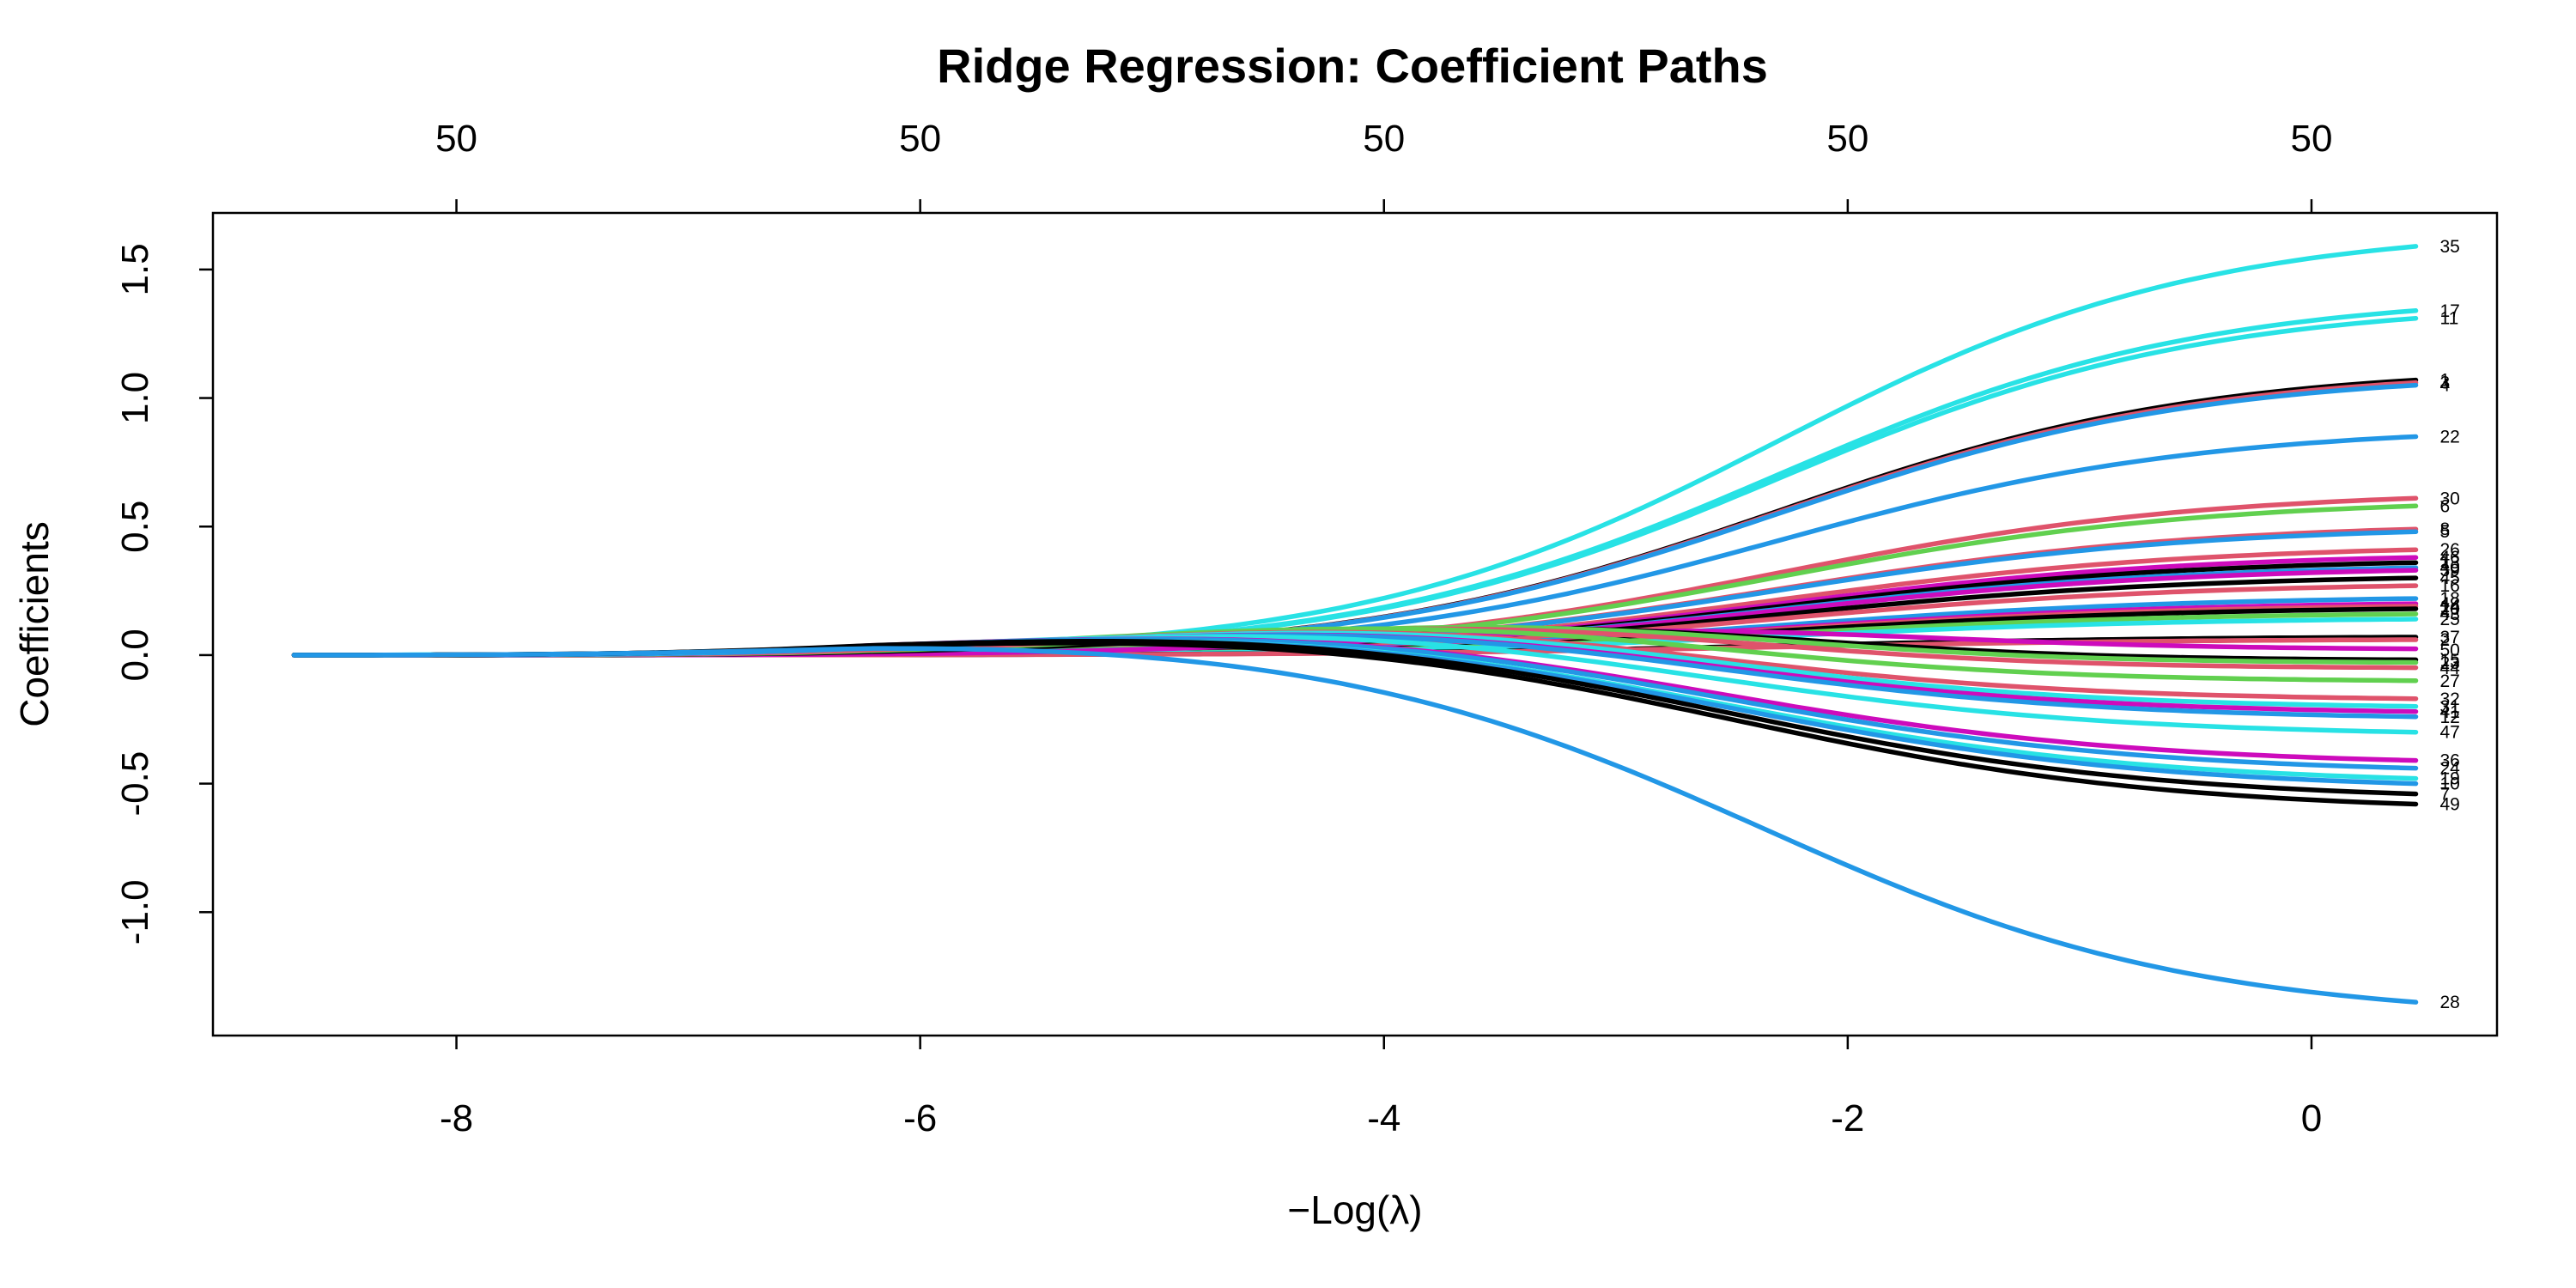 Image resolution: width=2576 pixels, height=1288 pixels. I want to click on y-tick-label: 0.0, so click(135, 655).